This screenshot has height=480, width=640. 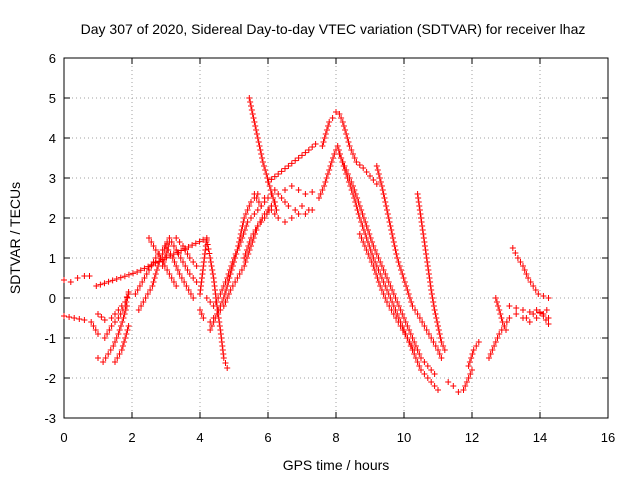 What do you see at coordinates (50, 418) in the screenshot?
I see `y-tick-label: -3` at bounding box center [50, 418].